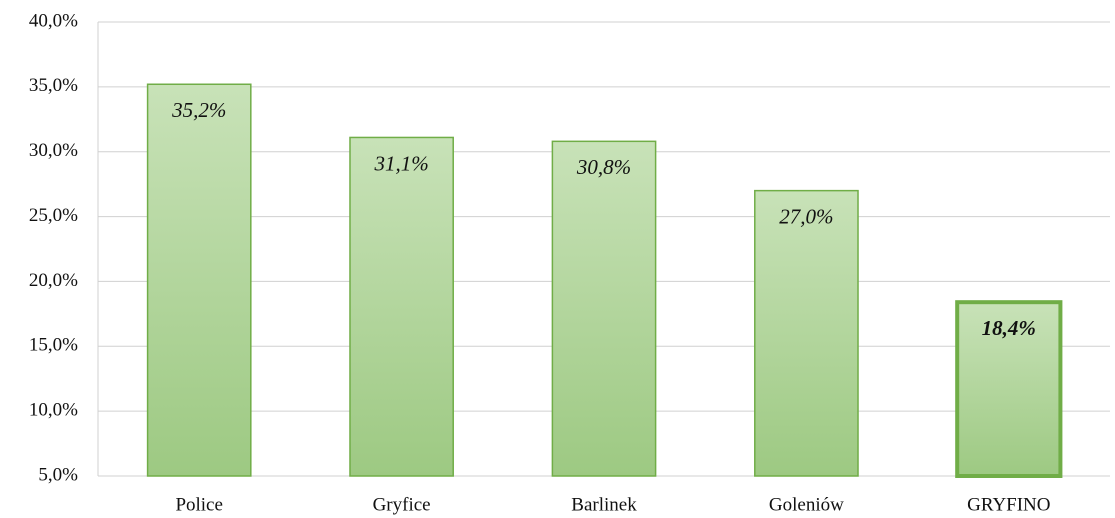 The image size is (1115, 518). What do you see at coordinates (53, 150) in the screenshot?
I see `y-tick-label: 30,0%` at bounding box center [53, 150].